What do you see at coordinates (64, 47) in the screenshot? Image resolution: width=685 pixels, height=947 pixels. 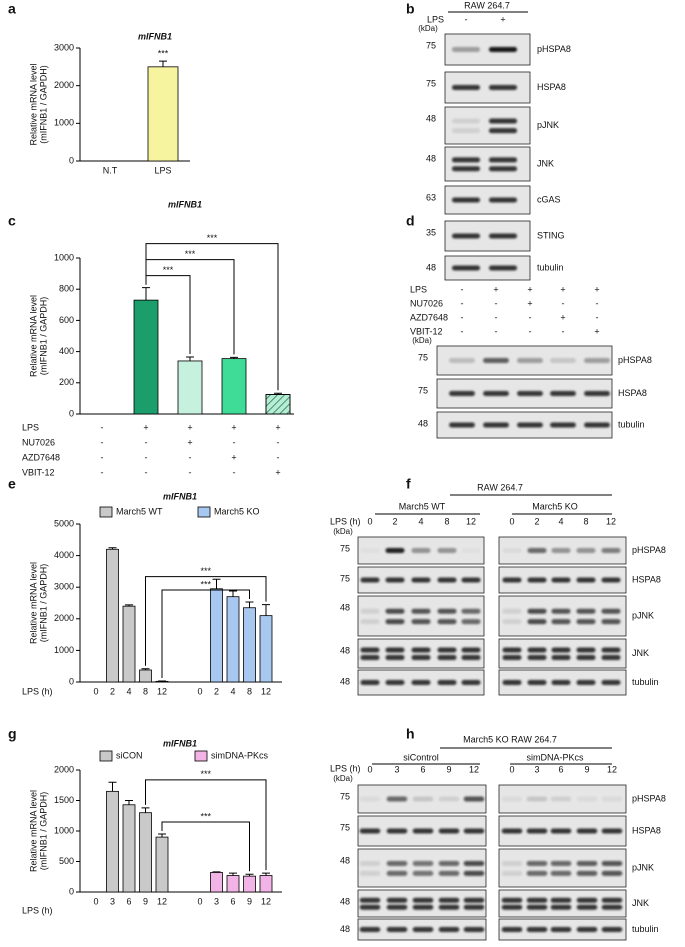 I see `y-tick-label: 3000` at bounding box center [64, 47].